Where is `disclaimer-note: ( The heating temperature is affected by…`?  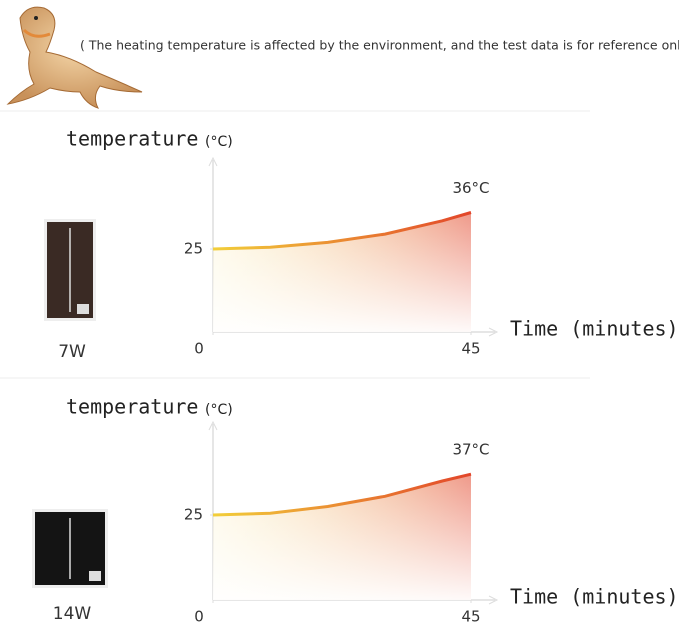
disclaimer-note: ( The heating temperature is affected by… is located at coordinates (379, 45).